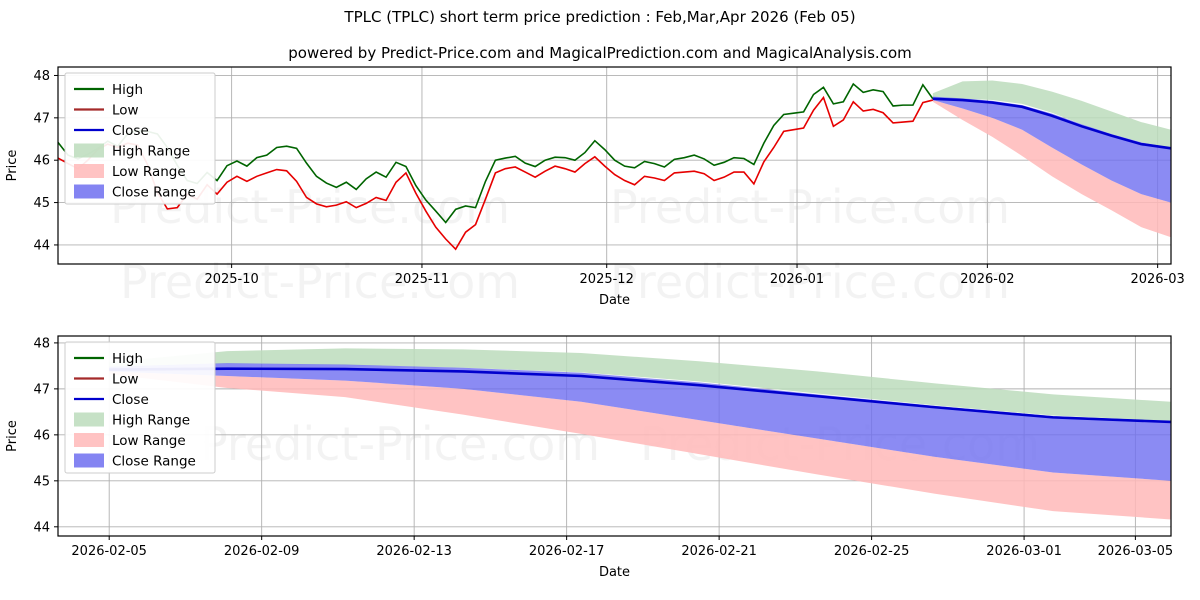 The width and height of the screenshot is (1200, 600). What do you see at coordinates (1024, 551) in the screenshot?
I see `x-tick-label: 2026-03-01` at bounding box center [1024, 551].